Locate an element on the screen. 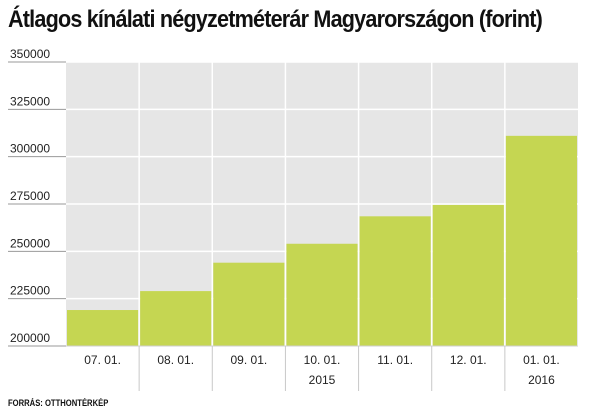  year-label: 2015 is located at coordinates (322, 380).